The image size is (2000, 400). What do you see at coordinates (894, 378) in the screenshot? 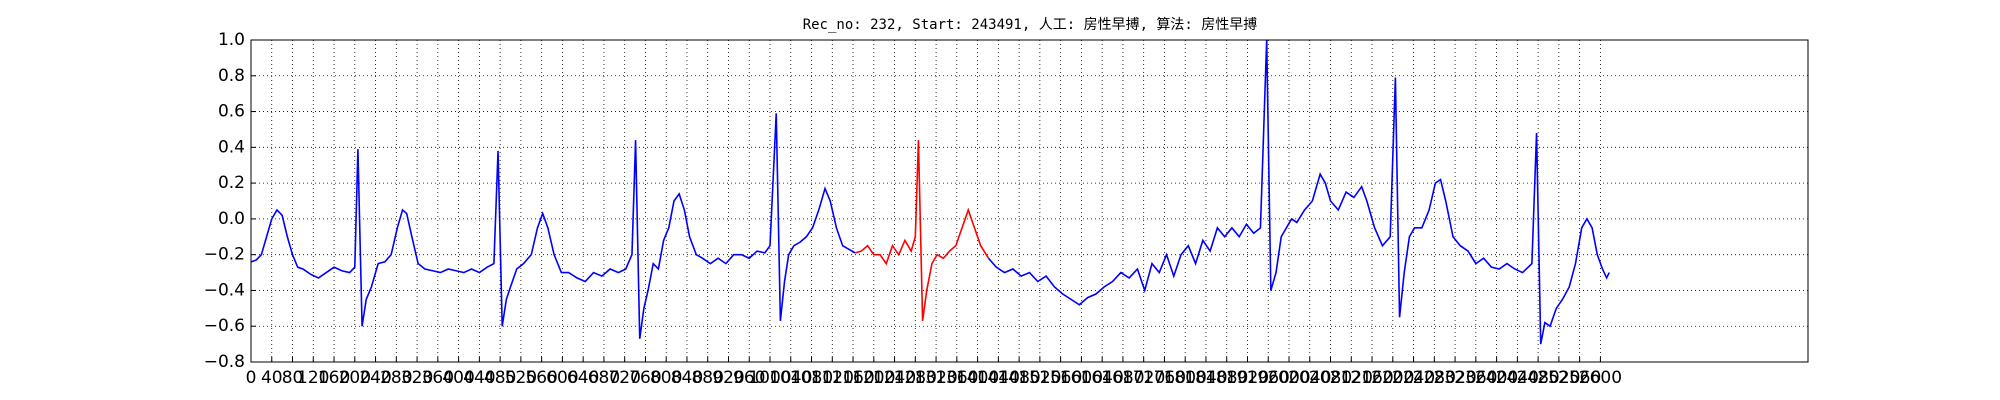
I see `x-tick-label: 1240` at bounding box center [894, 378].